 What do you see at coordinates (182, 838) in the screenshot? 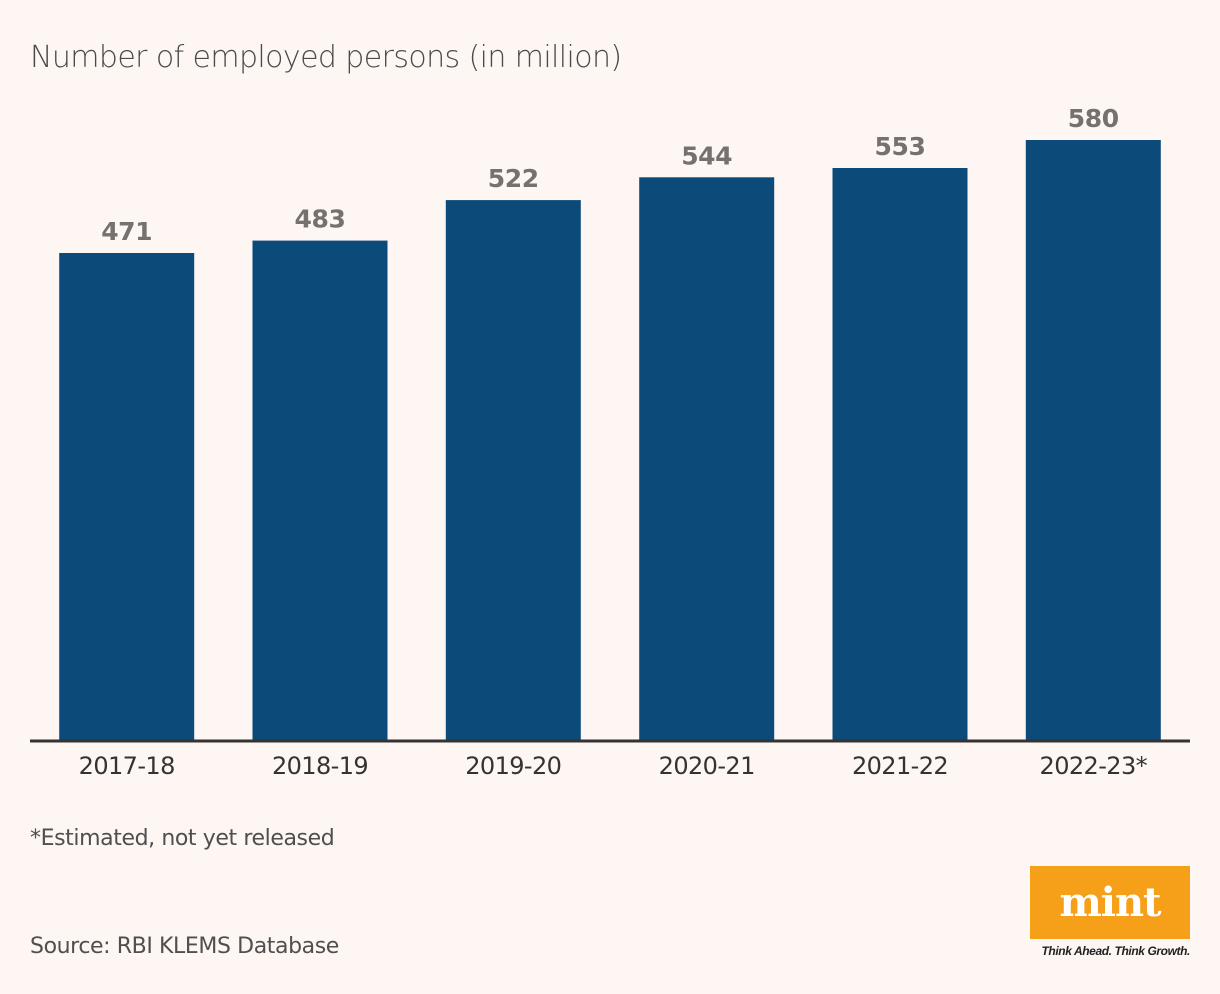
I see `footnote: *Estimated, not yet released` at bounding box center [182, 838].